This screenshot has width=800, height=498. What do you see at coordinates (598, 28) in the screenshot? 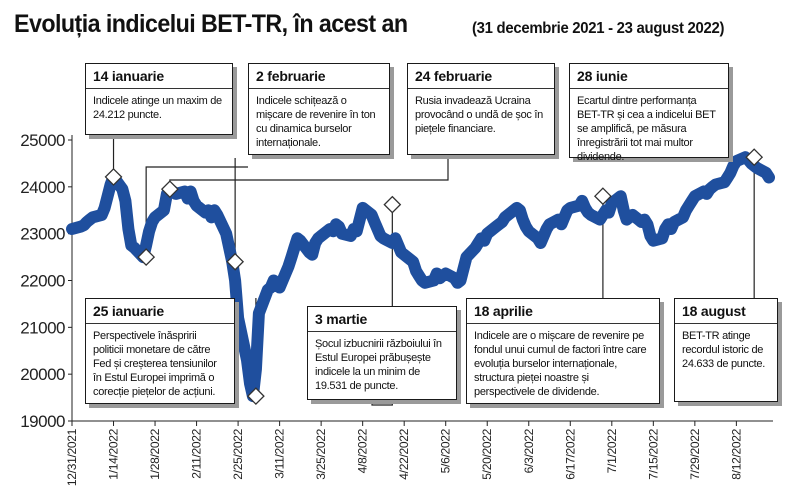
I see `chart-subtitle: (31 decembrie 2021 - 23 august 2022)` at bounding box center [598, 28].